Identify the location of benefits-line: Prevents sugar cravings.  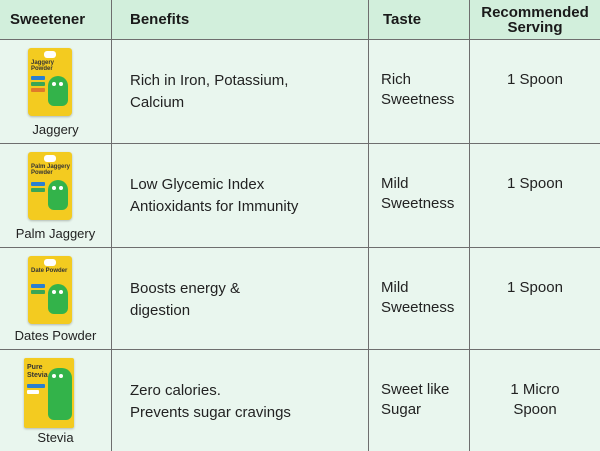
(210, 412).